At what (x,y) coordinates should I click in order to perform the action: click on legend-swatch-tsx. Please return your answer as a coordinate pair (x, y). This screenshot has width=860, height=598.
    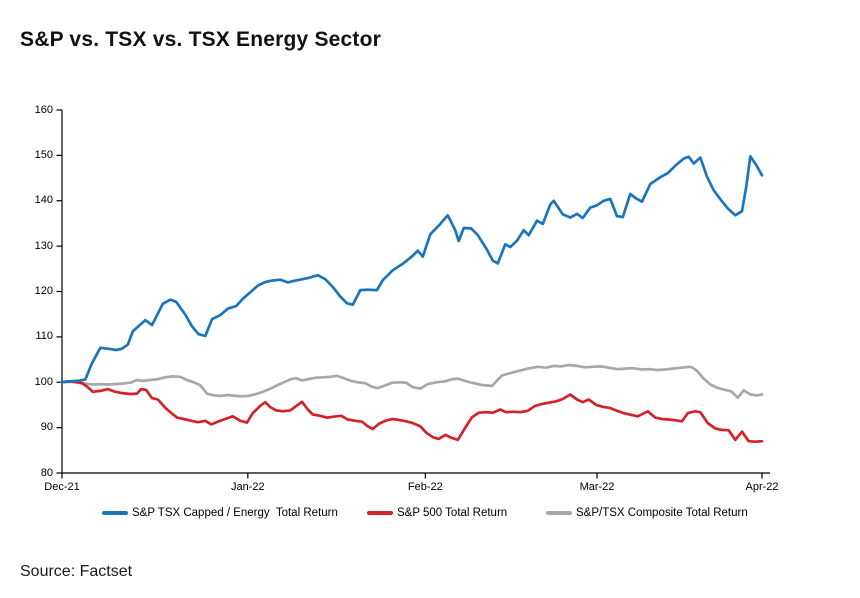
    Looking at the image, I should click on (559, 513).